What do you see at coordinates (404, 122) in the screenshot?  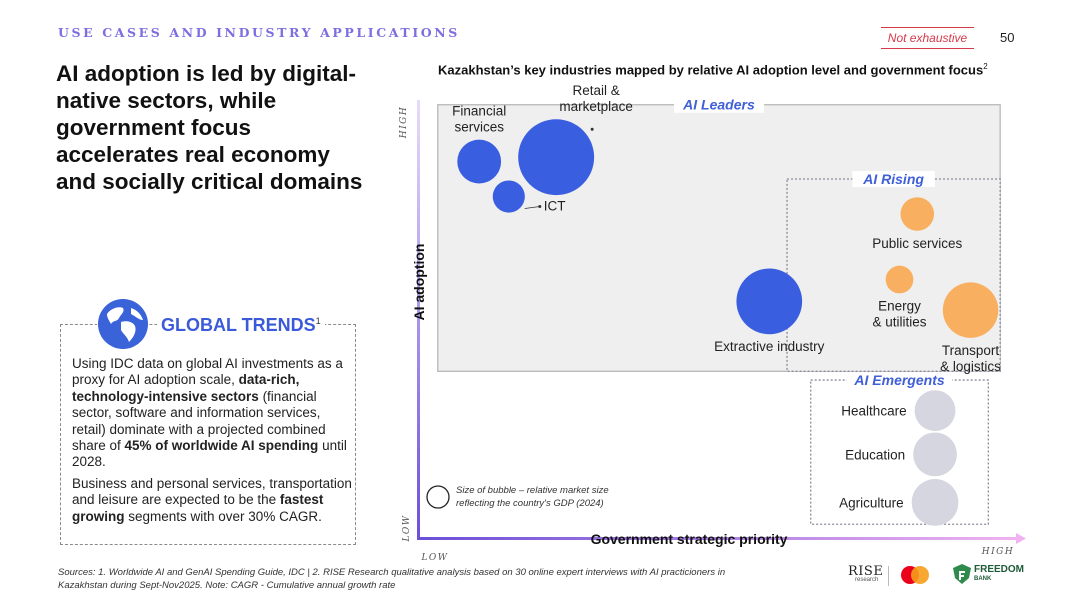 I see `y-axis-high: HIGH` at bounding box center [404, 122].